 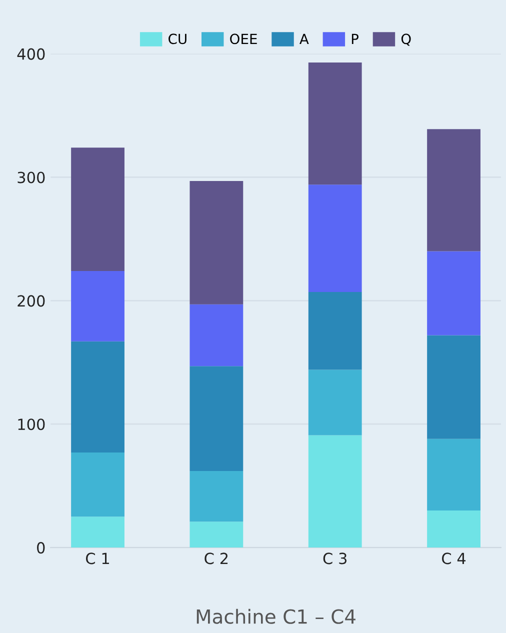 What do you see at coordinates (304, 39) in the screenshot?
I see `legend-label: A` at bounding box center [304, 39].